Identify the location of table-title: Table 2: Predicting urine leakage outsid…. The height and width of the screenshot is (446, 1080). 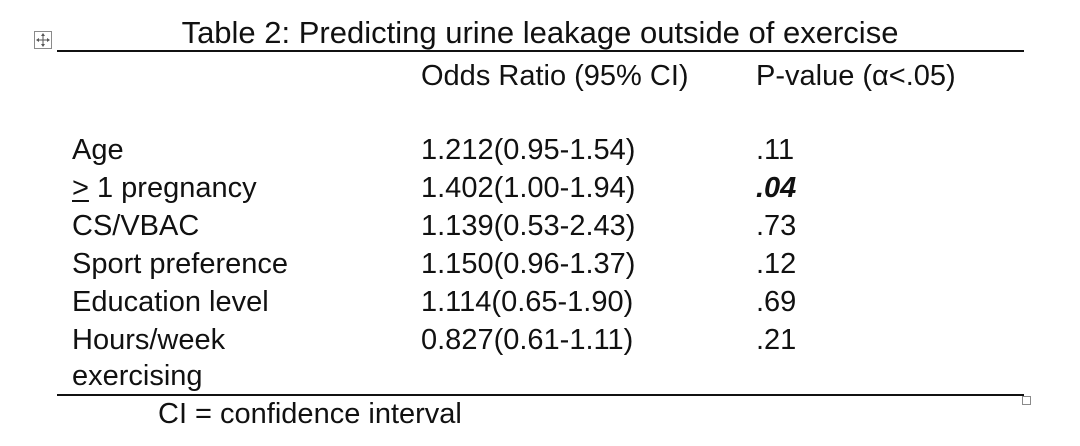
(540, 32).